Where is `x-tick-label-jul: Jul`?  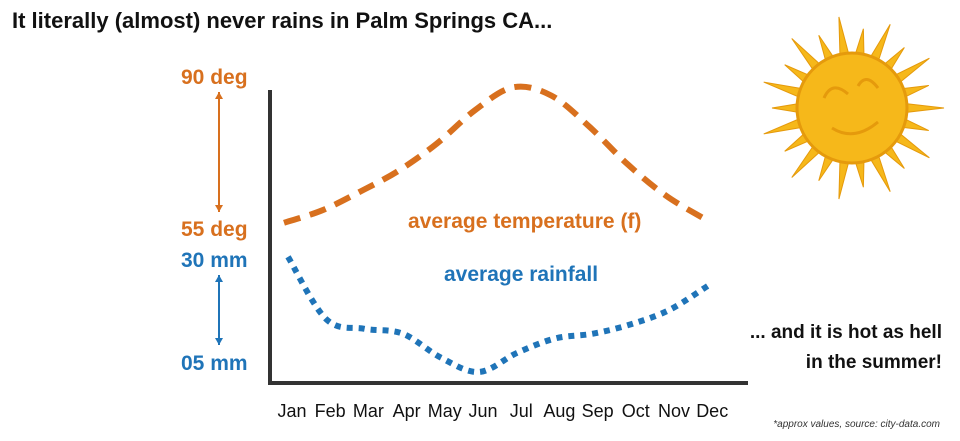
x-tick-label-jul: Jul is located at coordinates (521, 411).